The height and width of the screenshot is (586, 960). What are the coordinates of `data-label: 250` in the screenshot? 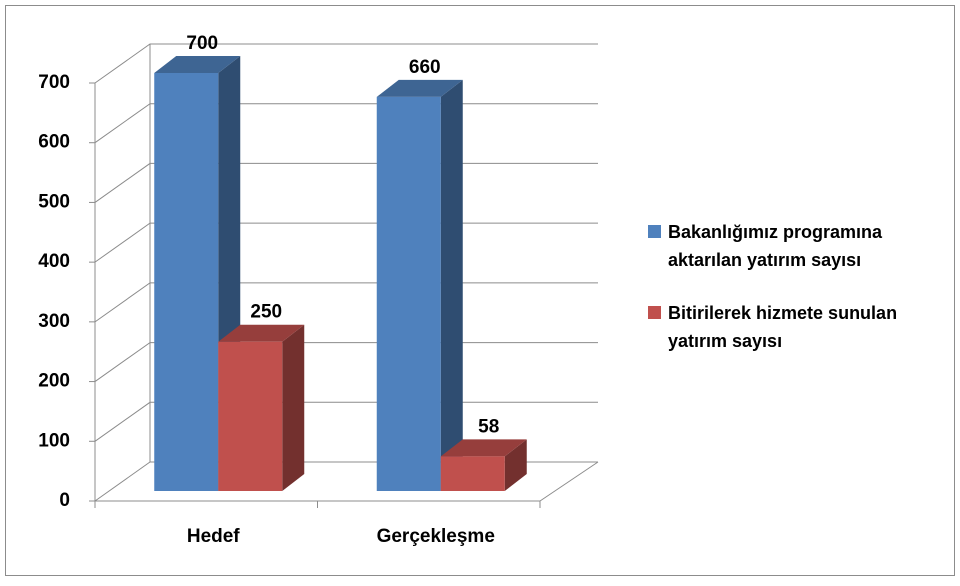 It's located at (266, 312).